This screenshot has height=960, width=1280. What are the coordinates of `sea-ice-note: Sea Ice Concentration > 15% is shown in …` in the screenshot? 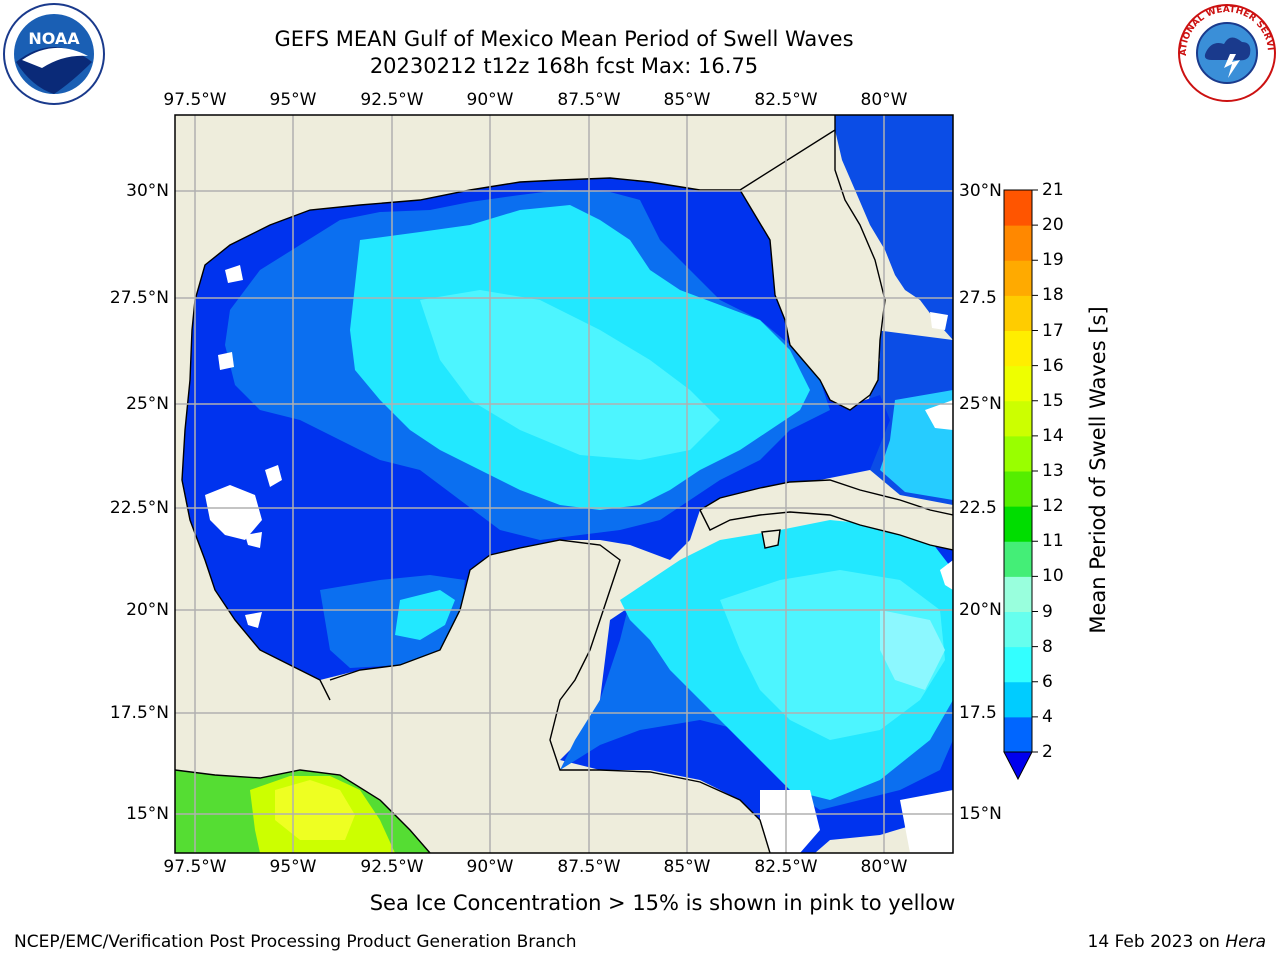 It's located at (662, 903).